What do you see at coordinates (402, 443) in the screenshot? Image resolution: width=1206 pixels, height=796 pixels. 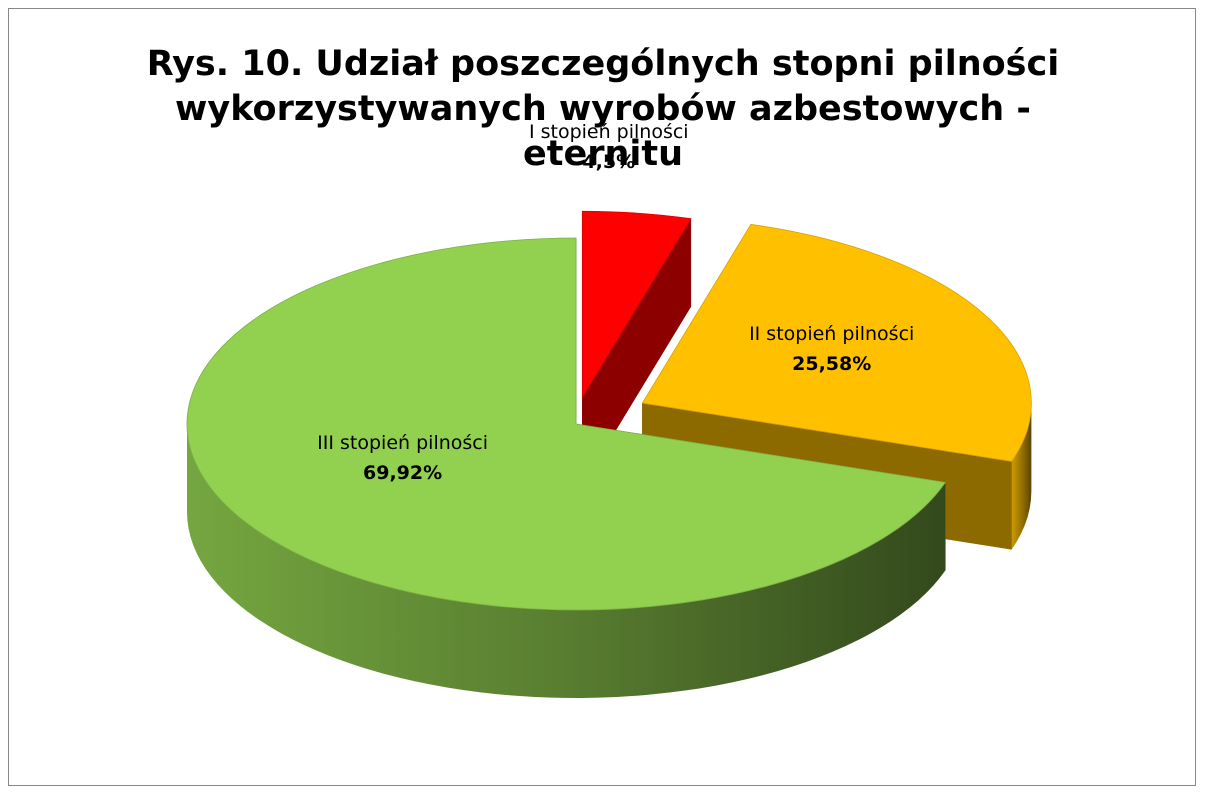 I see `slice-label: III stopień pilności` at bounding box center [402, 443].